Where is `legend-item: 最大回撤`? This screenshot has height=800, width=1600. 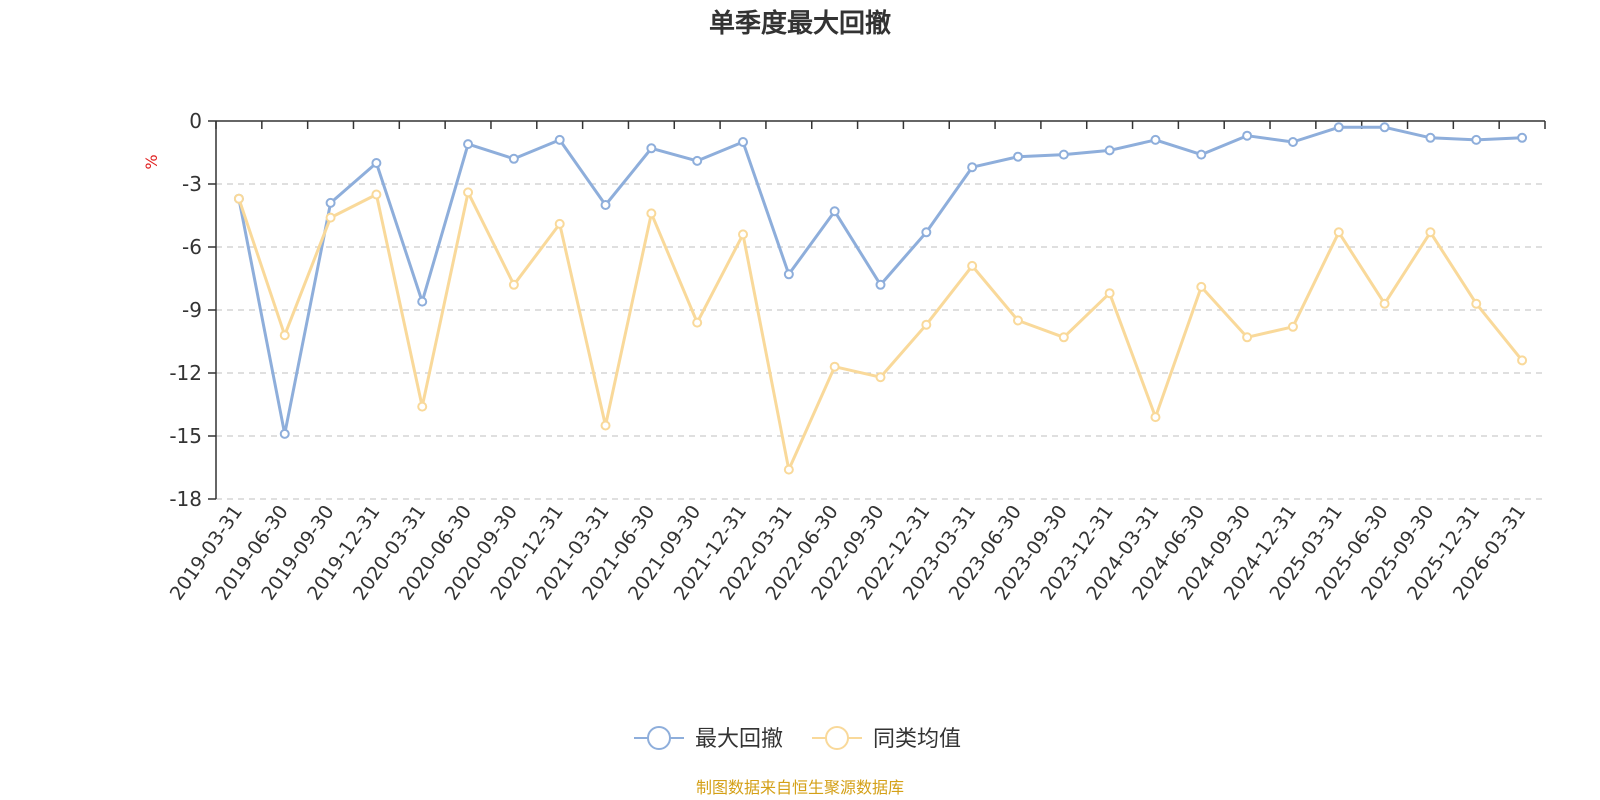
legend-item: 最大回撤 is located at coordinates (708, 739).